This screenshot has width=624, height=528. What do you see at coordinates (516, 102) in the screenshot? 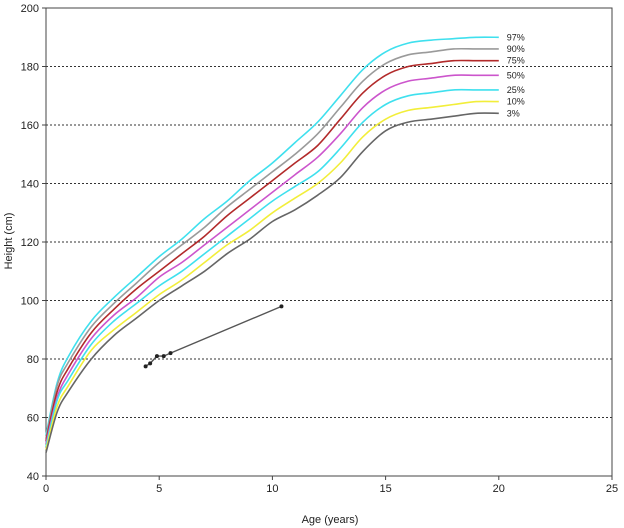
I see `percentile-label-10pct: 10%` at bounding box center [516, 102].